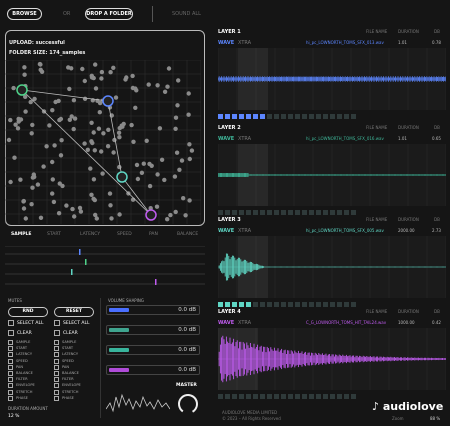  I want to click on master-knob, so click(188, 404).